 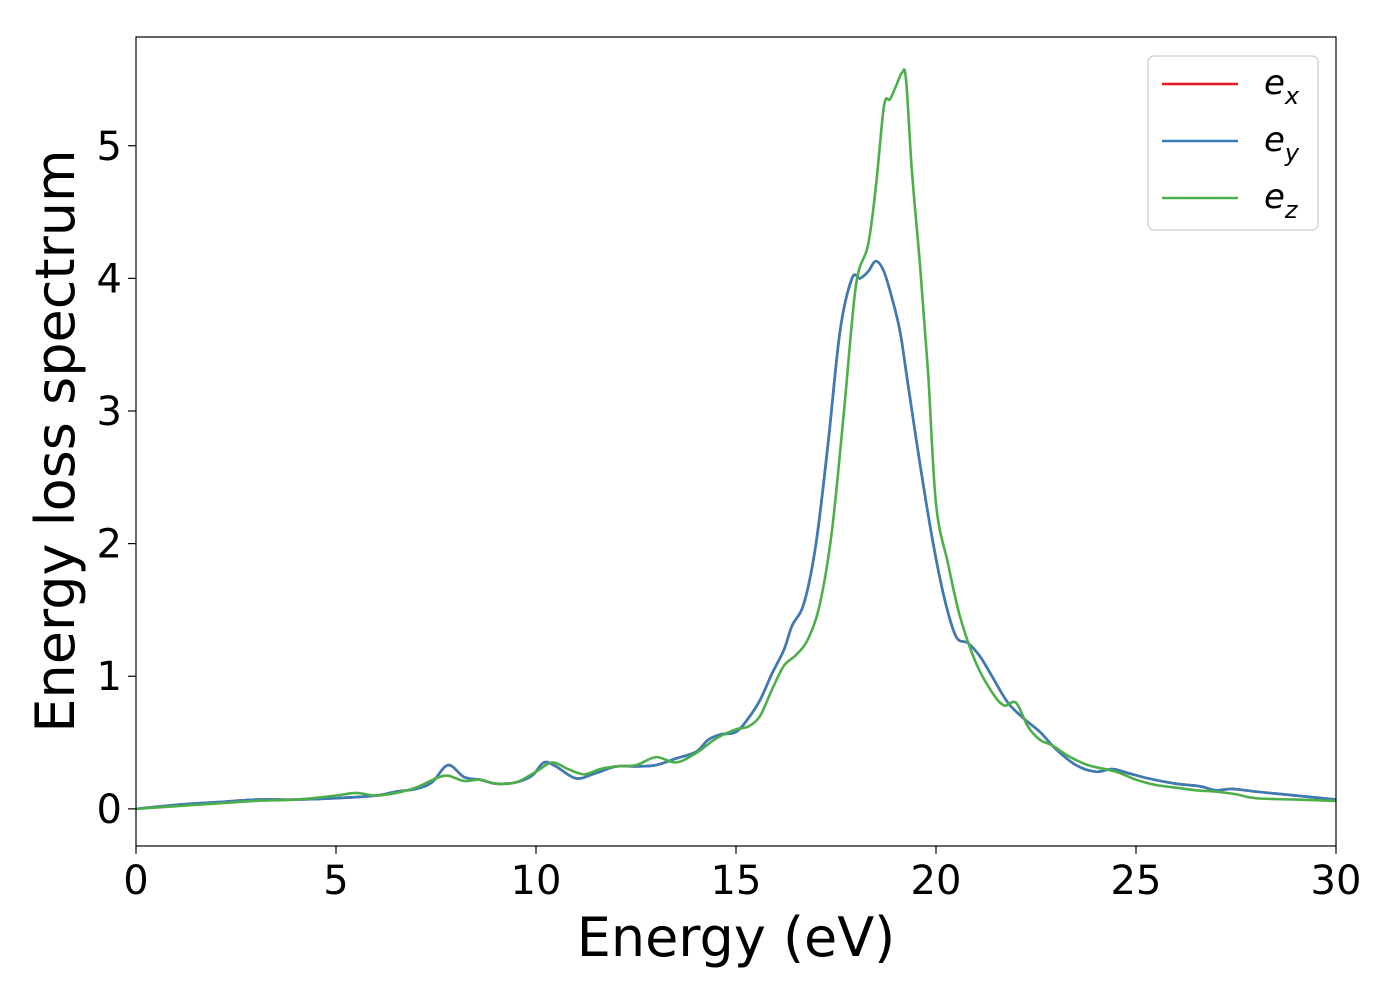 I want to click on legend: ex ey ez, so click(x=1233, y=143).